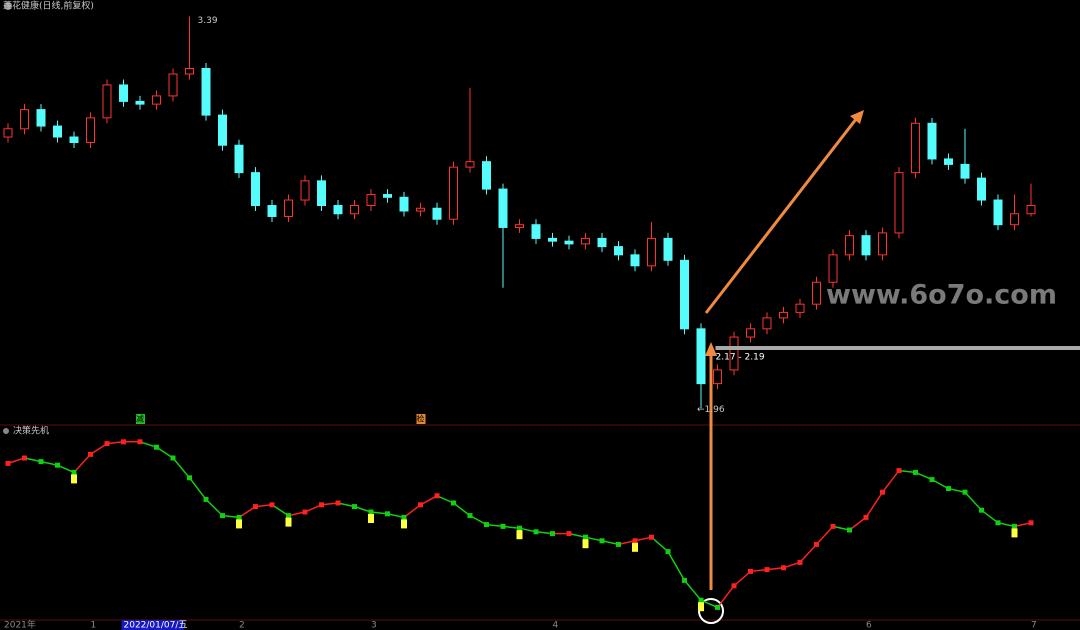 The width and height of the screenshot is (1080, 630). Describe the element at coordinates (48, 6) in the screenshot. I see `chart-title: 莲花健康(日线,前复权)` at that location.